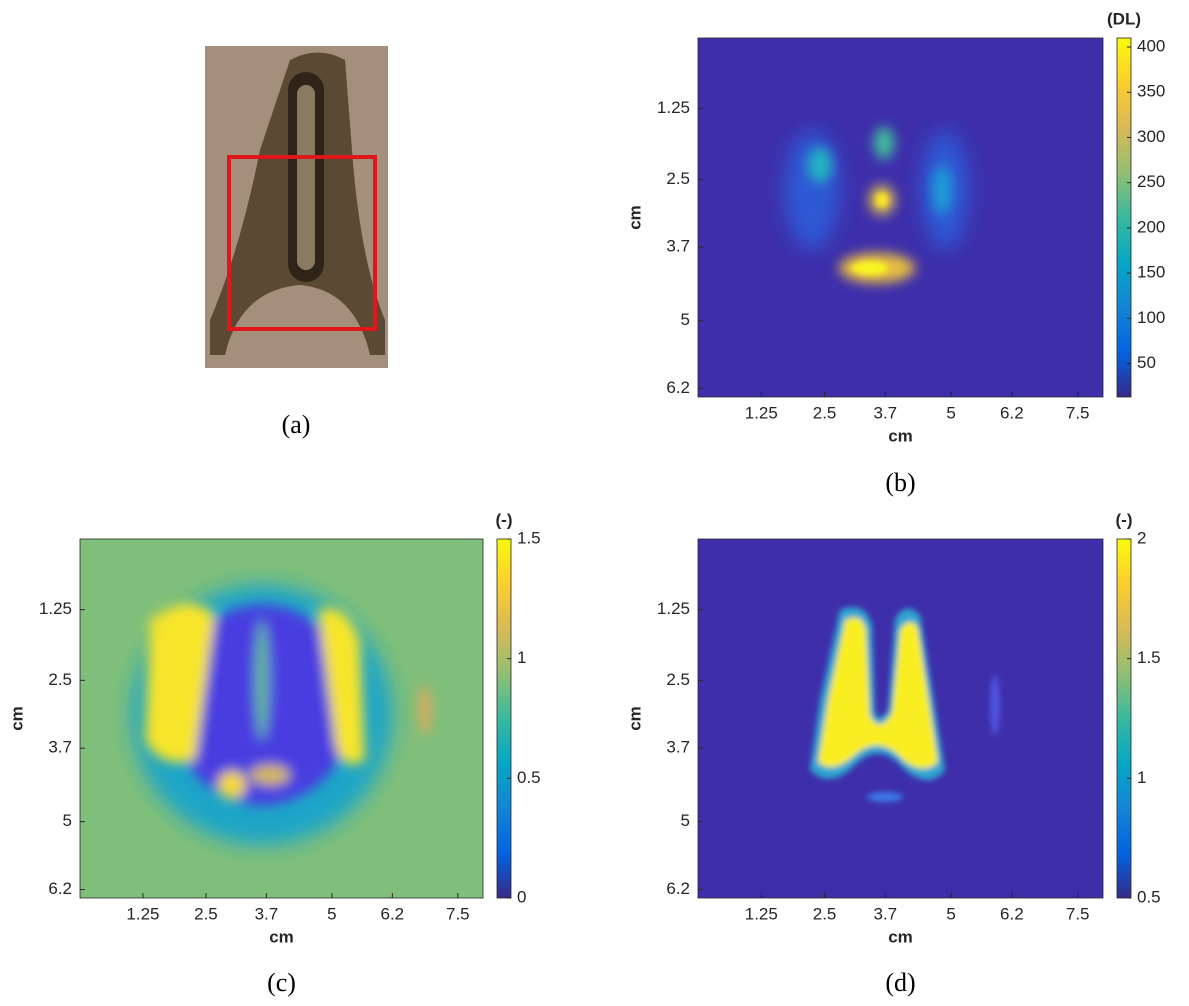 Image resolution: width=1189 pixels, height=1006 pixels. Describe the element at coordinates (1151, 91) in the screenshot. I see `colorbar-tick-label: 350` at that location.